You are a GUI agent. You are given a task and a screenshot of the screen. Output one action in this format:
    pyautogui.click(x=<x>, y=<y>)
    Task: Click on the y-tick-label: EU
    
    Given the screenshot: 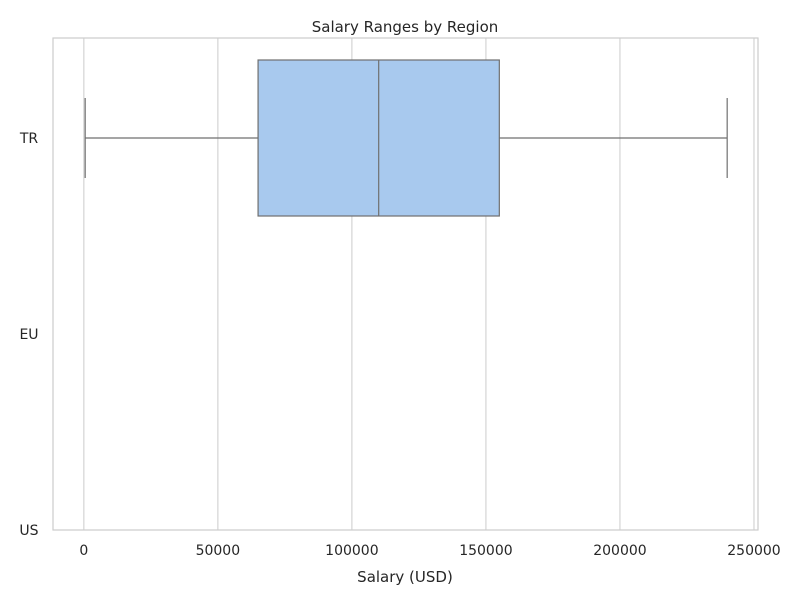 What is the action you would take?
    pyautogui.click(x=28, y=335)
    